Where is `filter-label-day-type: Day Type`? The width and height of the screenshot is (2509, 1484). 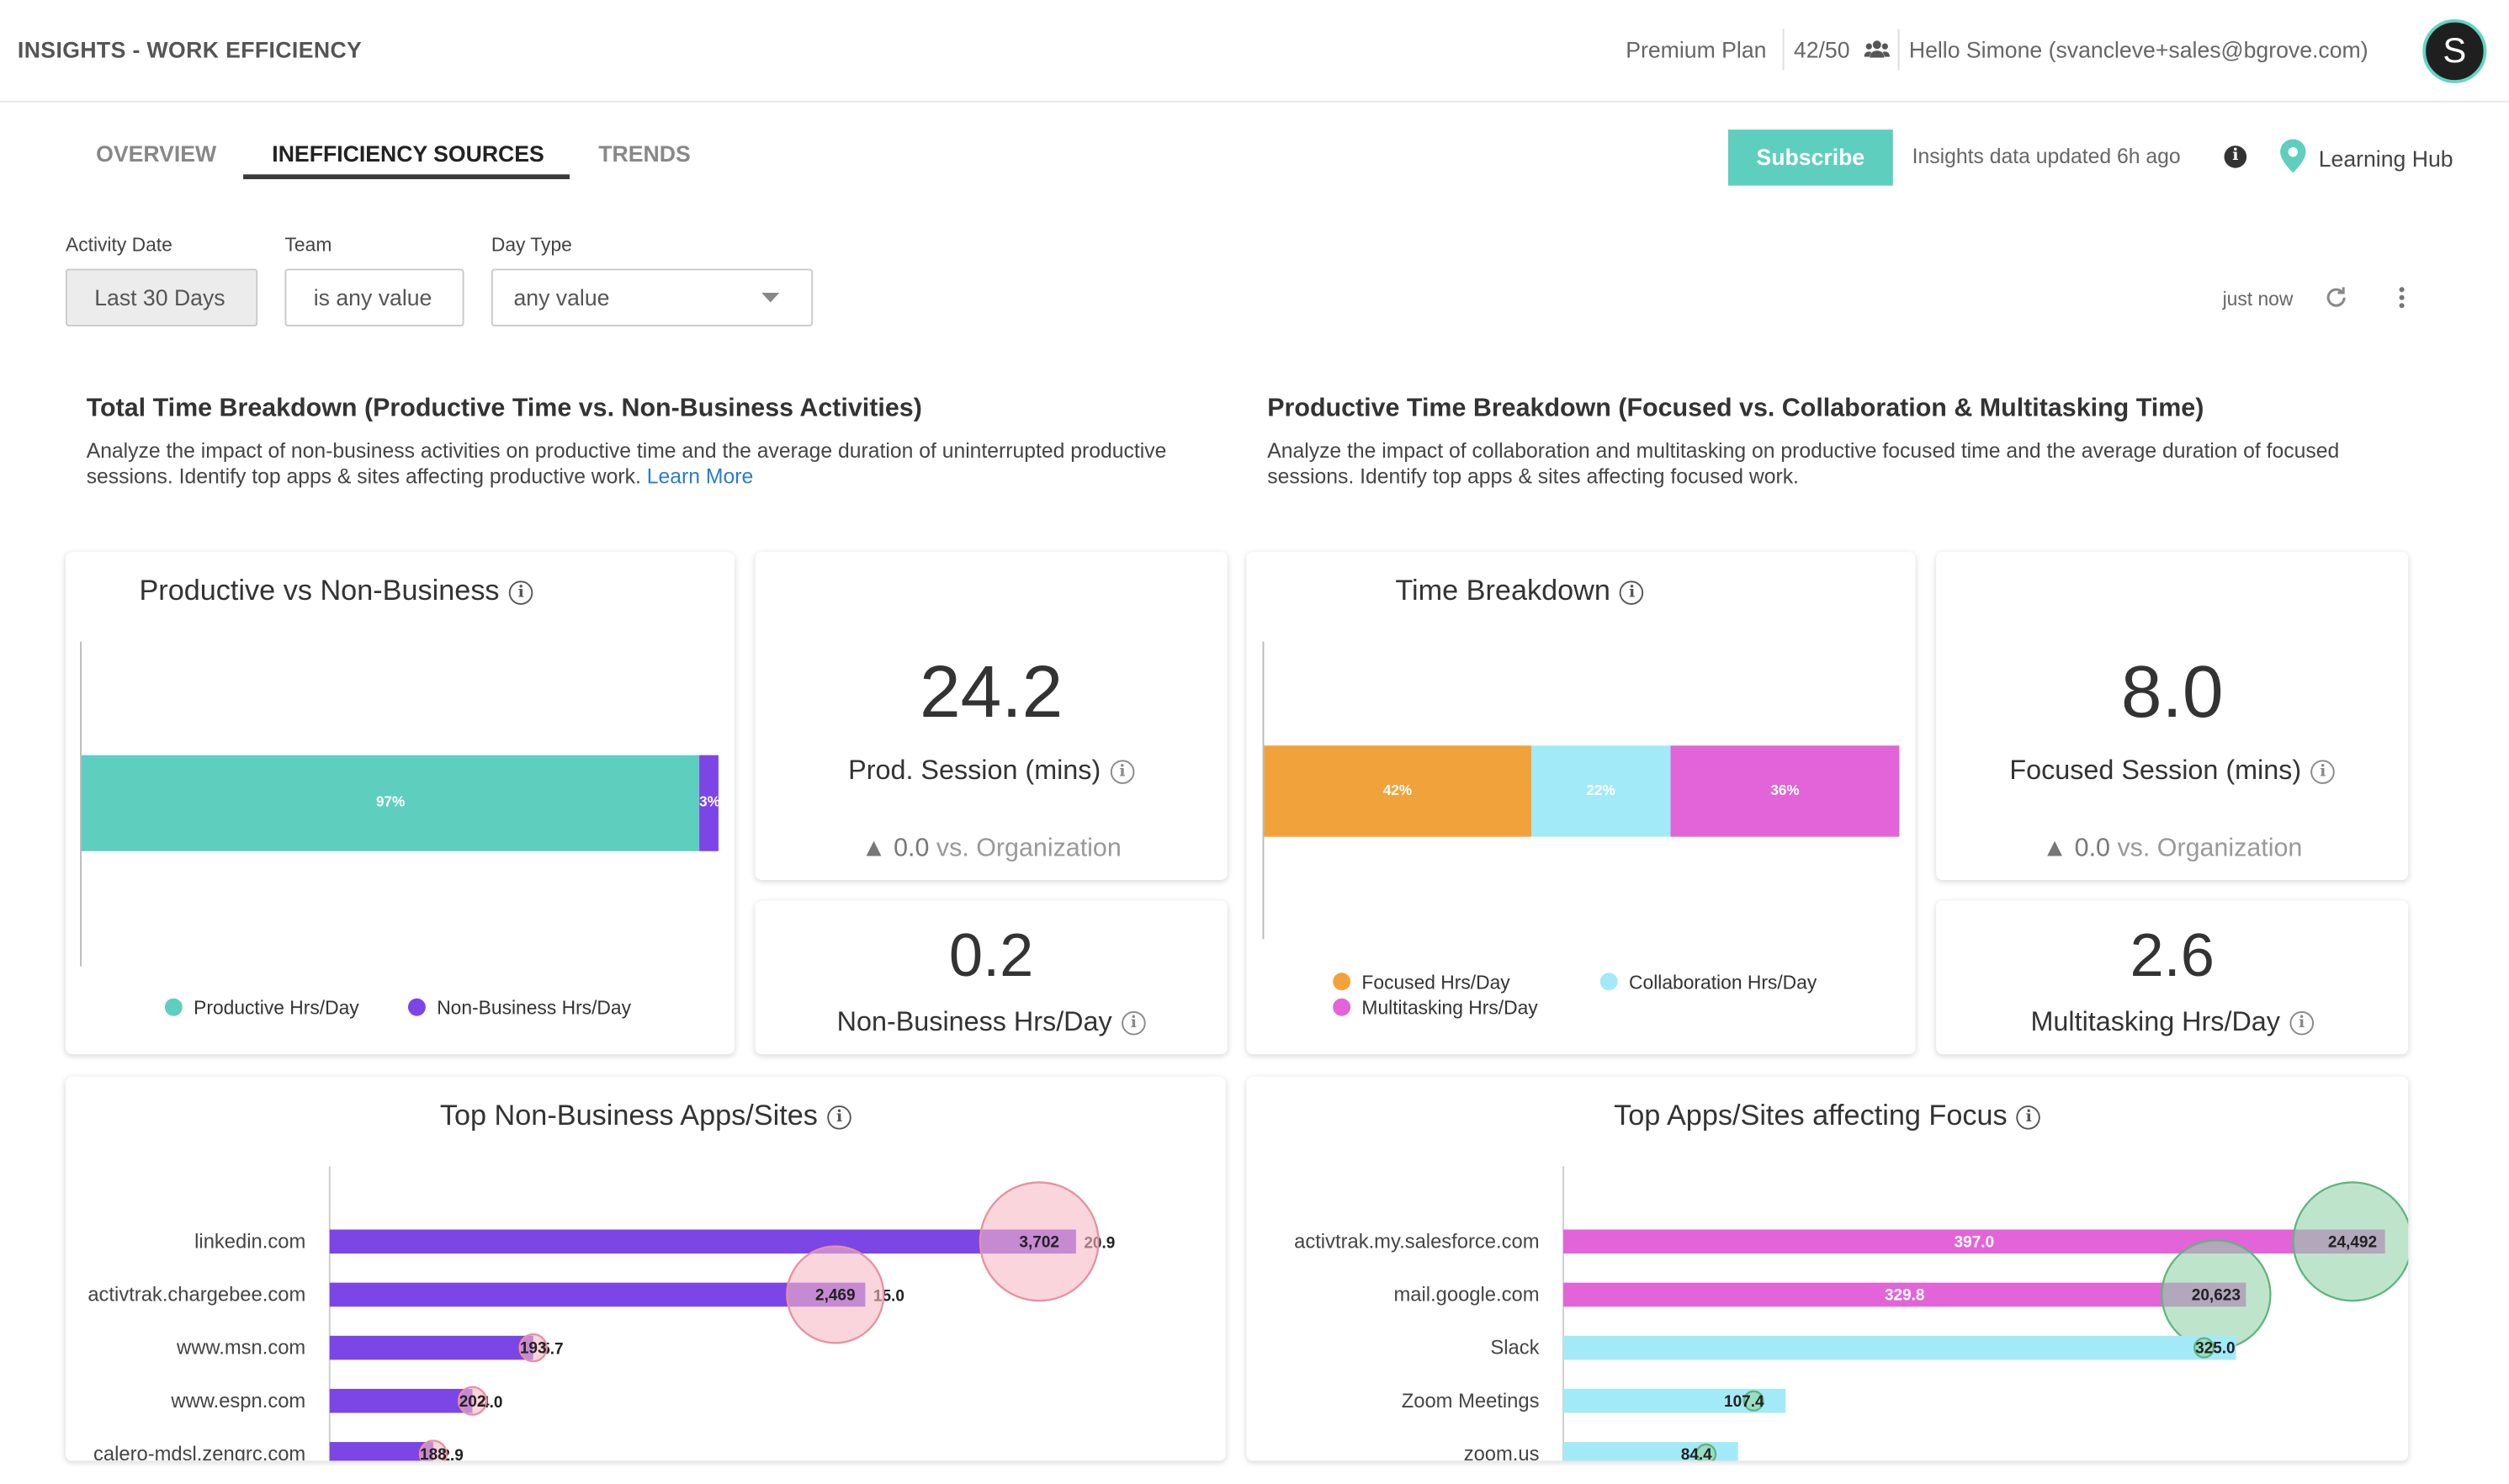
filter-label-day-type: Day Type is located at coordinates (531, 245).